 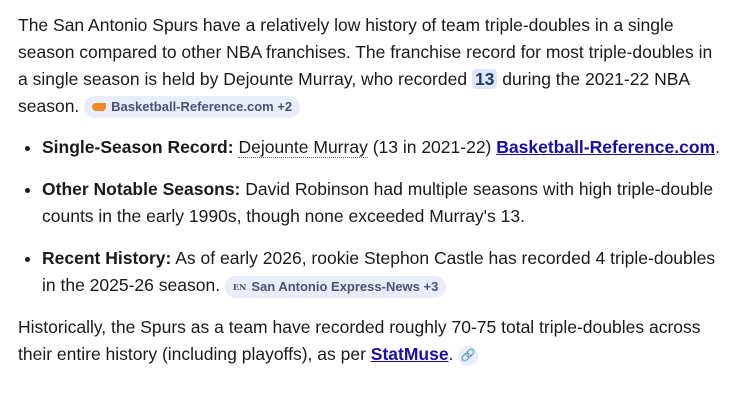 What do you see at coordinates (335, 287) in the screenshot?
I see `source-chip-express-news: EN San Antonio Express-News +3` at bounding box center [335, 287].